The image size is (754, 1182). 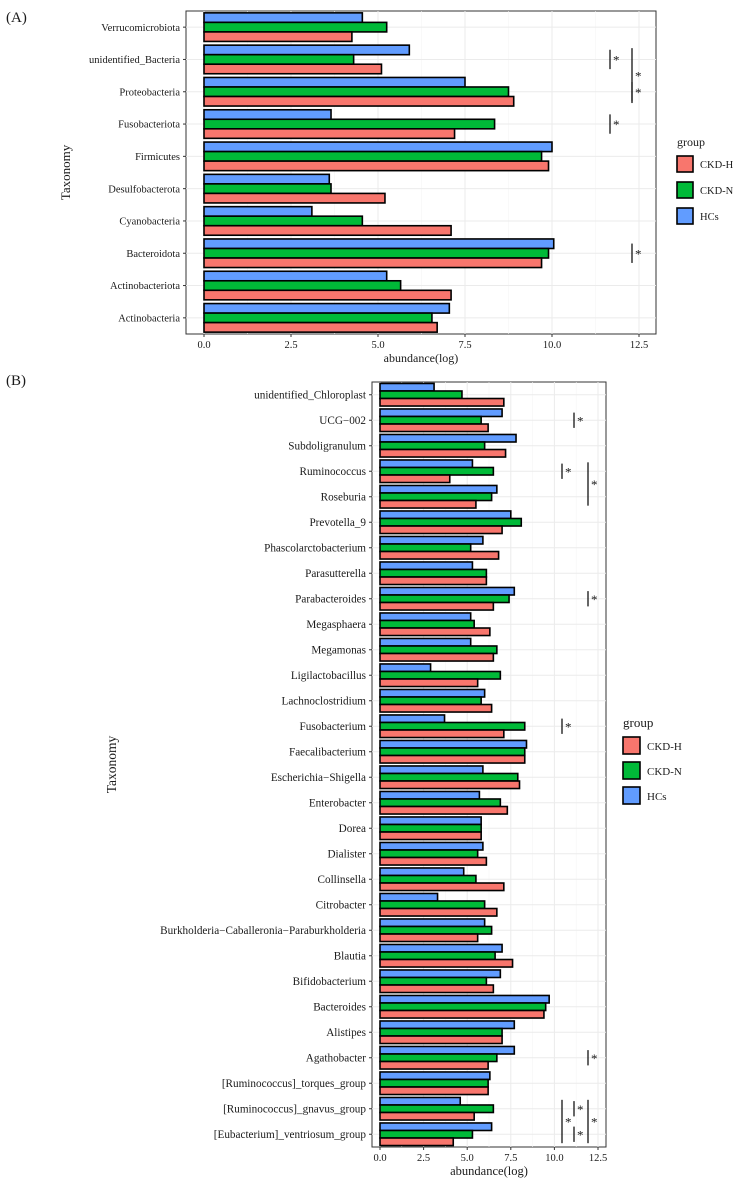 I want to click on y-tick-label: Agathobacter, so click(x=336, y=1059).